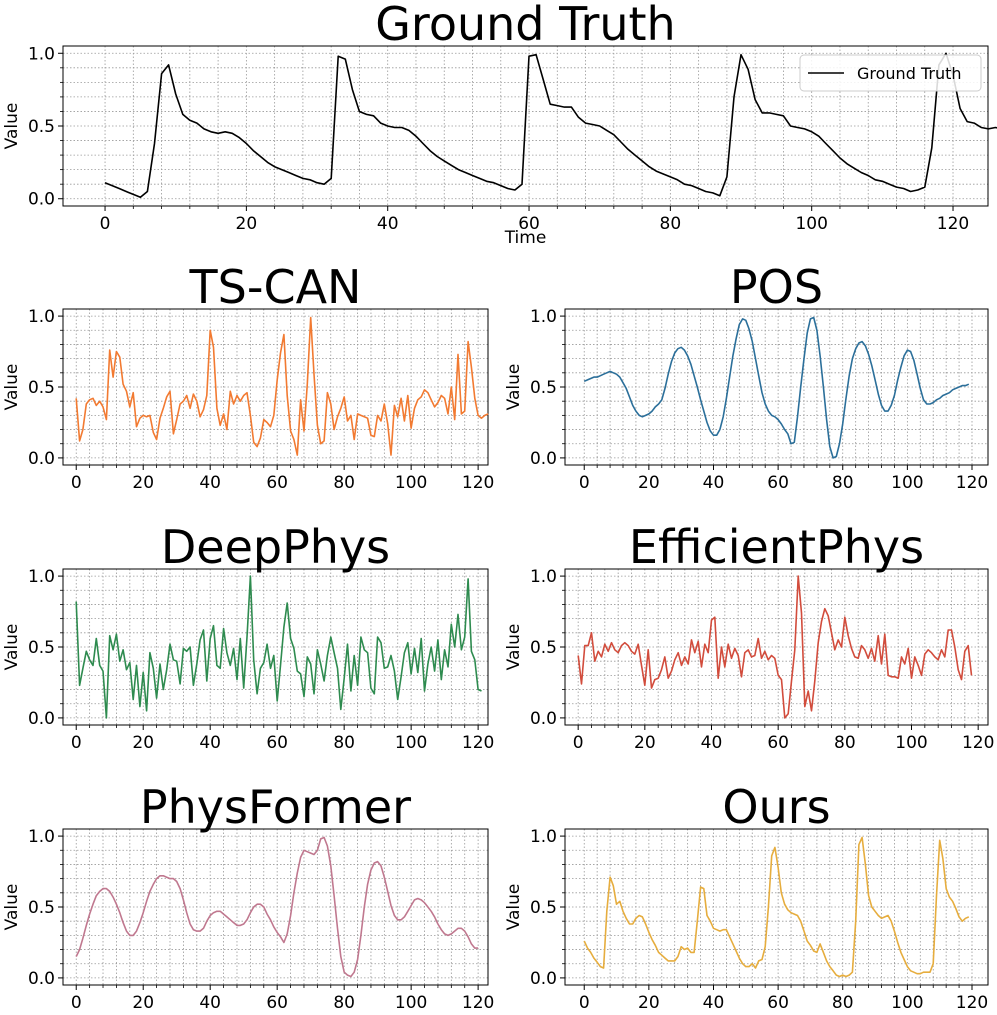 The image size is (997, 1015). I want to click on legend-box, so click(890, 73).